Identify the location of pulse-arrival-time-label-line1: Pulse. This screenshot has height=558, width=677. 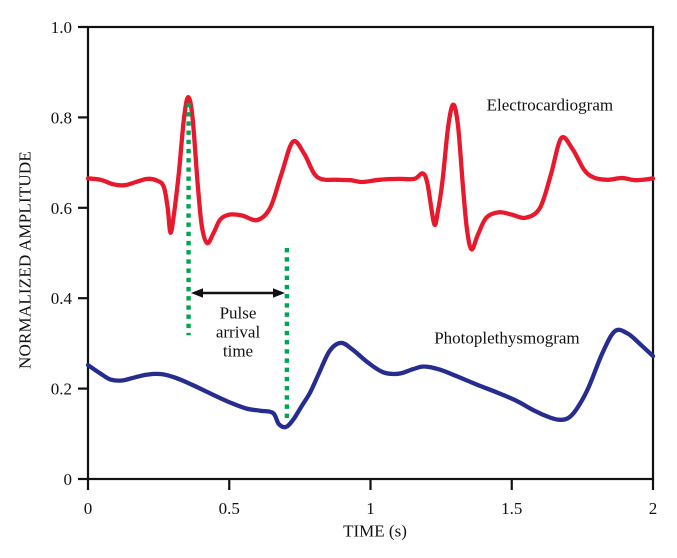
(238, 313).